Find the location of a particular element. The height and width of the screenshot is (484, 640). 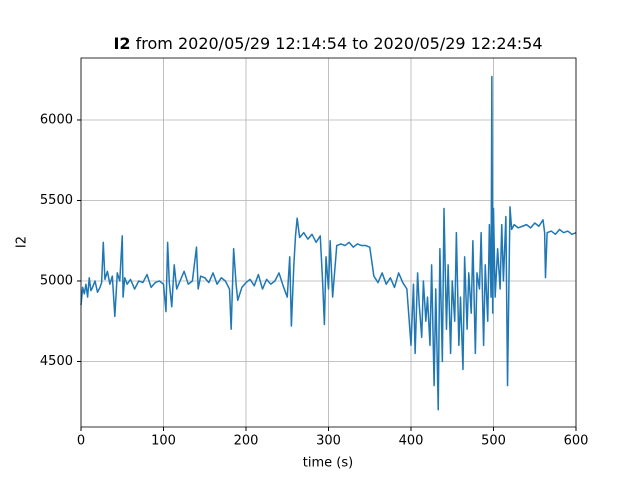

x-tick-label: 500 is located at coordinates (493, 441).